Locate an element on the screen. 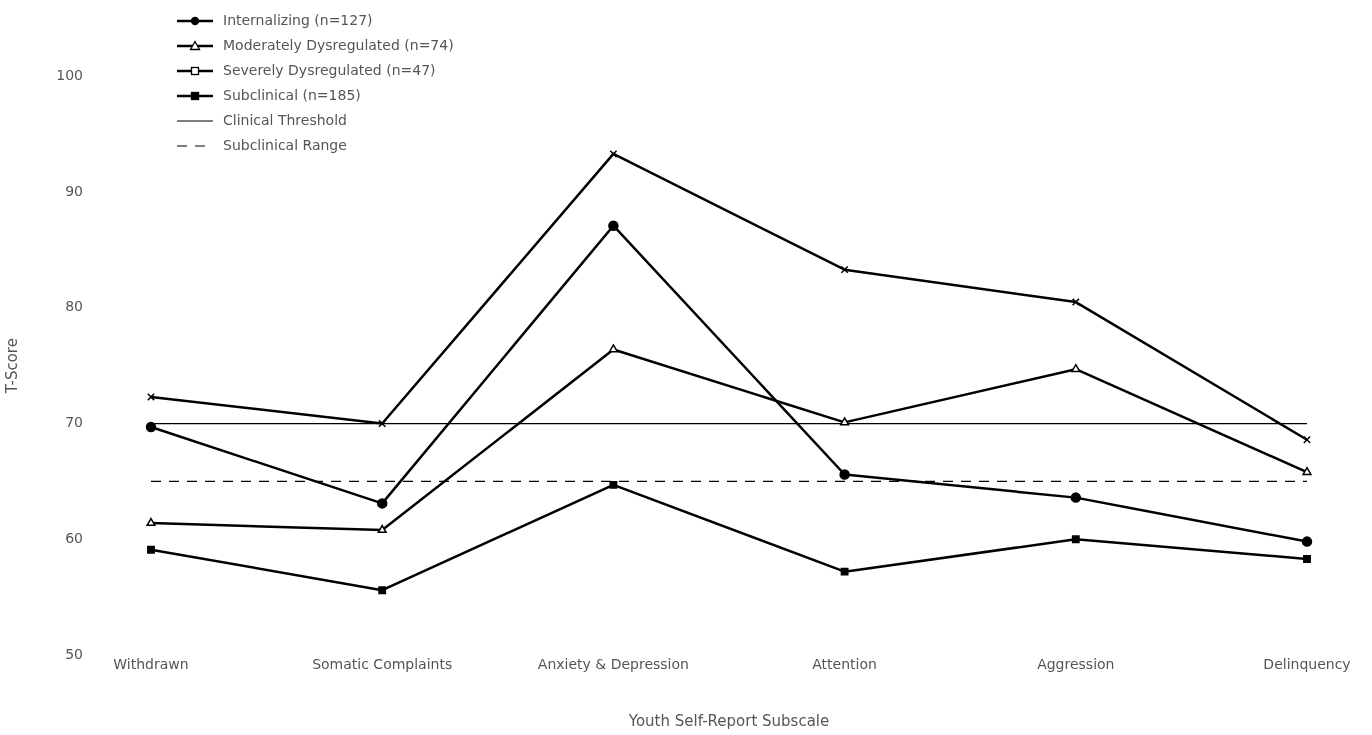 The width and height of the screenshot is (1372, 735). x-tick-label: Withdrawn is located at coordinates (151, 664).